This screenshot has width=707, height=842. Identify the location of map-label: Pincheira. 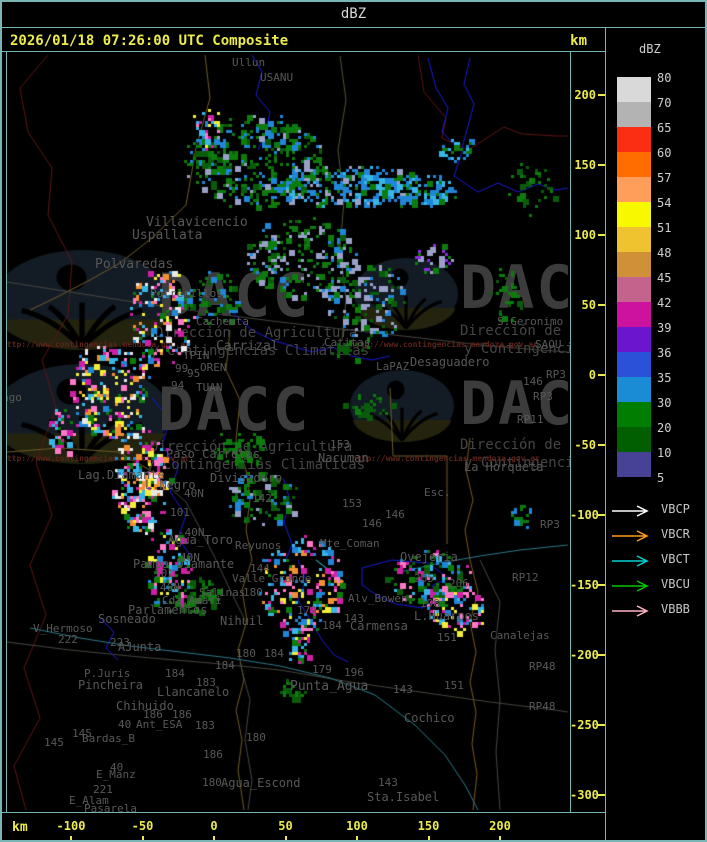
(111, 685).